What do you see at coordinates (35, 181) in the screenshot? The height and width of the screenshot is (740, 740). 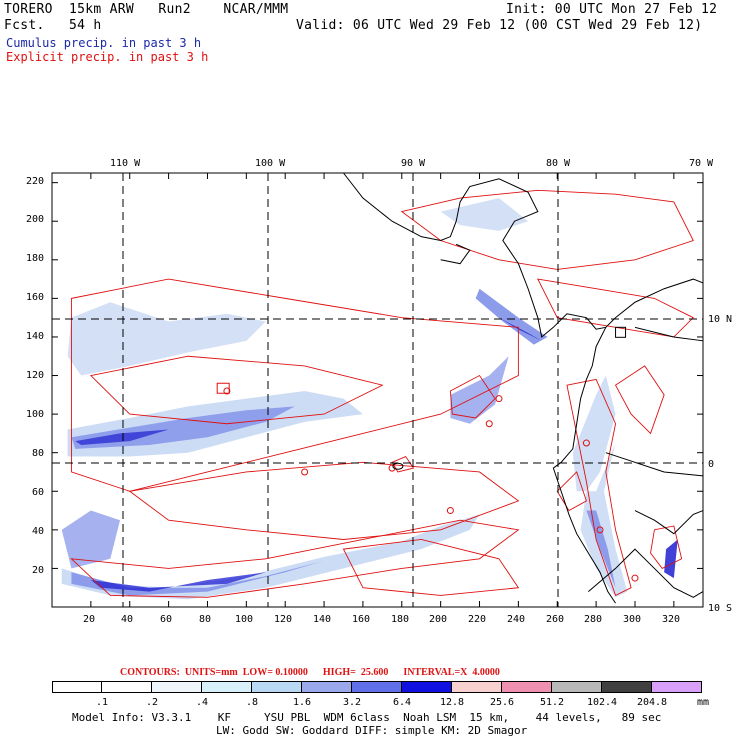 I see `y-tick: 220` at bounding box center [35, 181].